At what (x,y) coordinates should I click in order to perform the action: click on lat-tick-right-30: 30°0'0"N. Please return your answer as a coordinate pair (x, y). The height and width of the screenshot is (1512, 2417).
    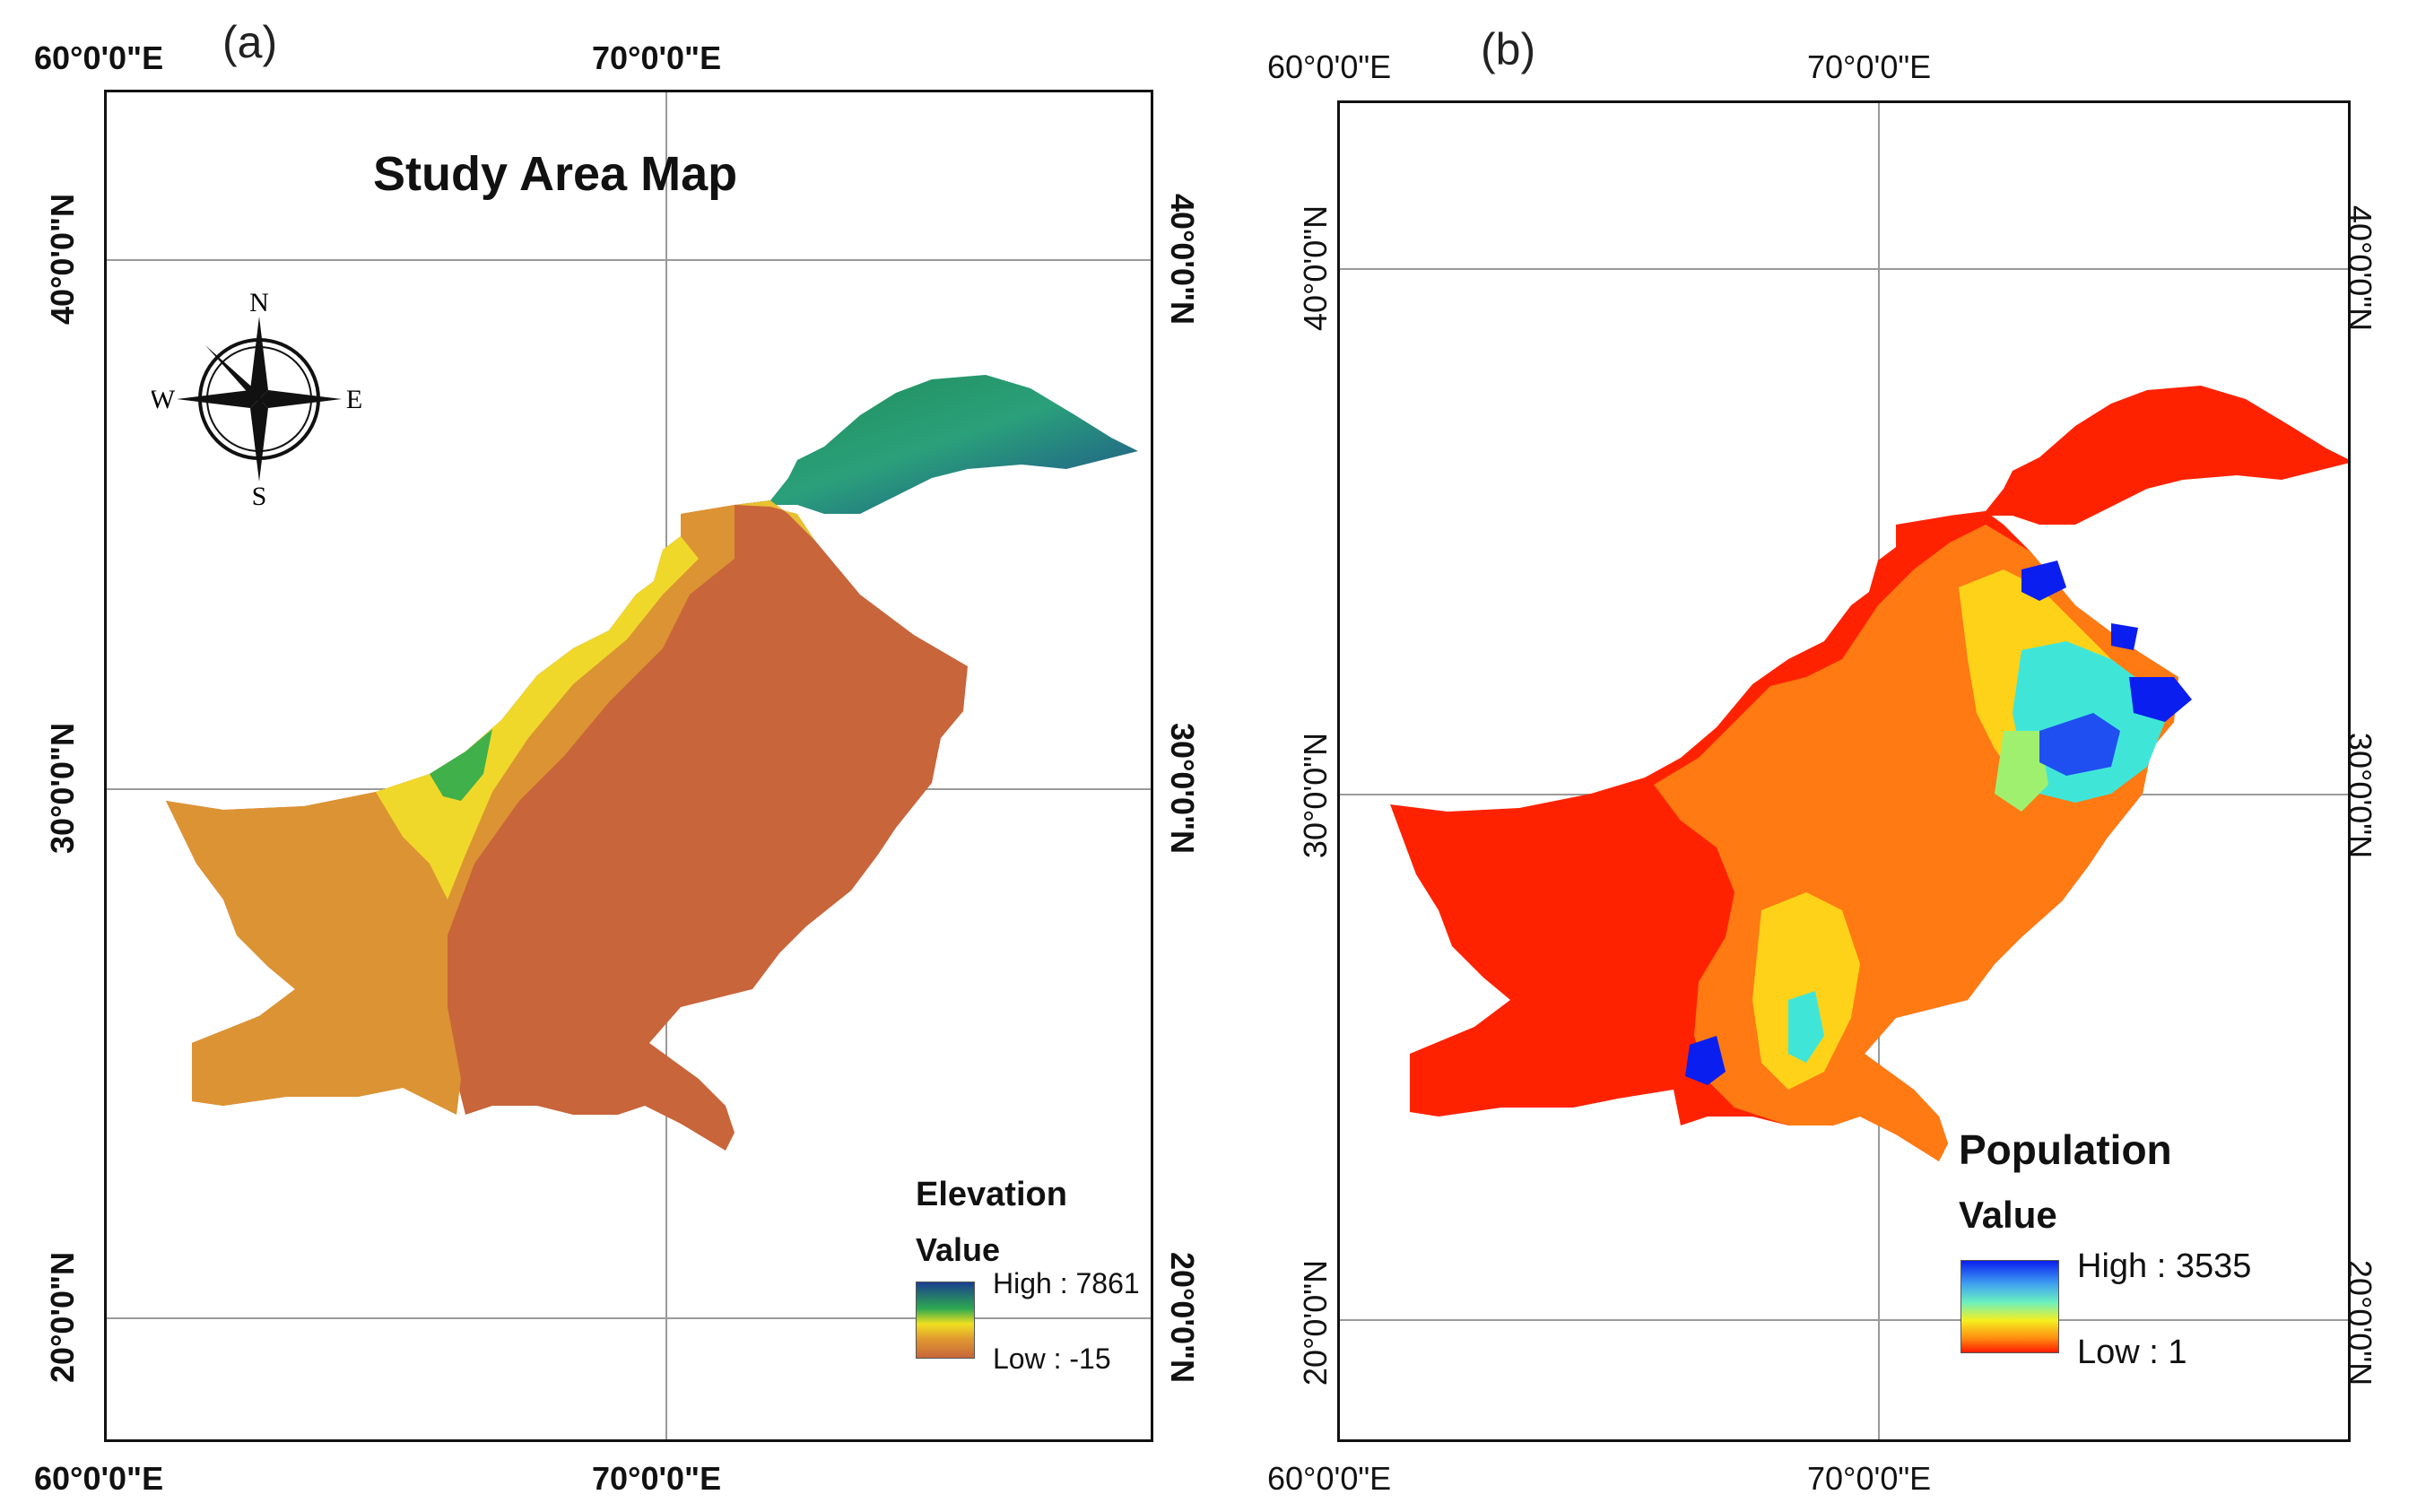
    Looking at the image, I should click on (1183, 788).